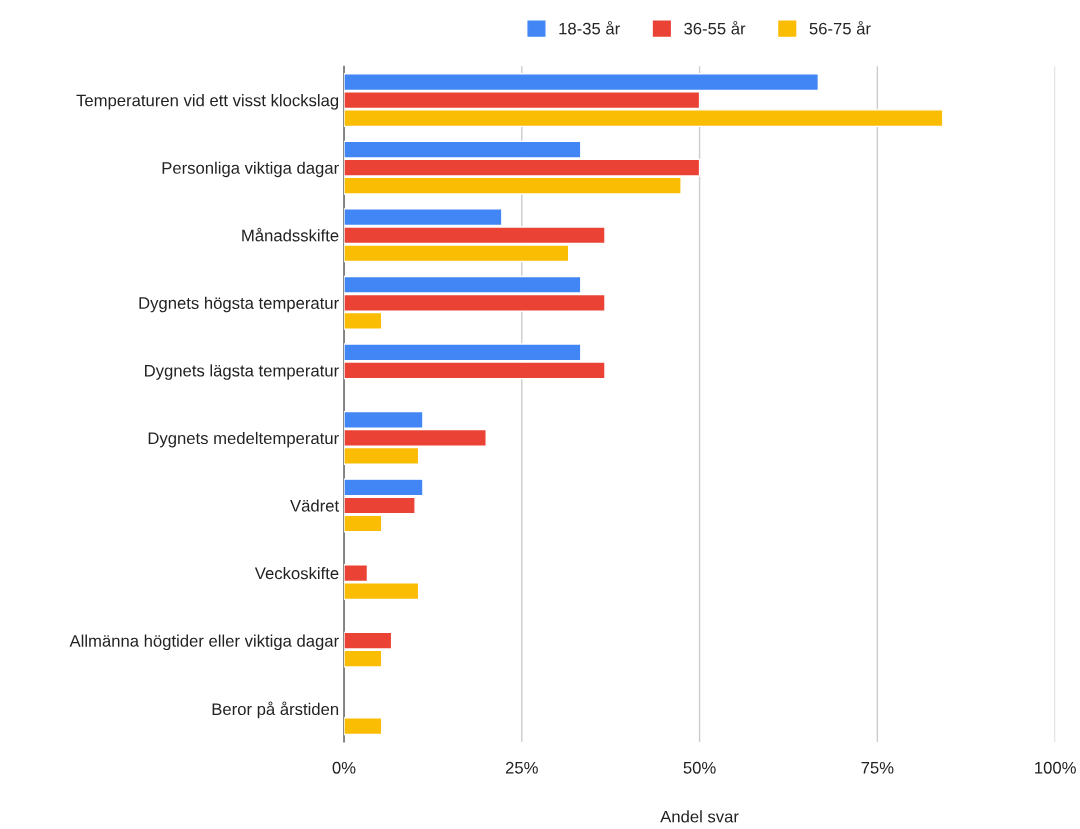  What do you see at coordinates (296, 573) in the screenshot?
I see `y-tick-label: Veckoskifte` at bounding box center [296, 573].